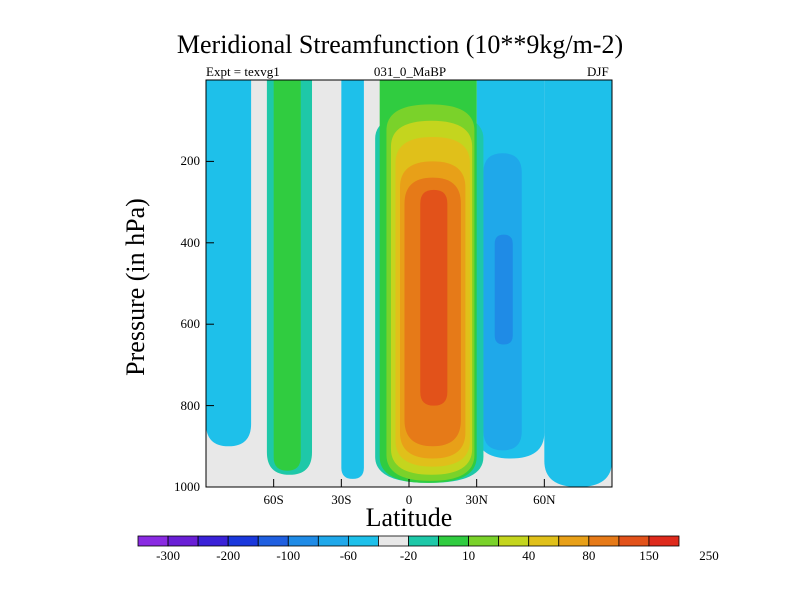 The image size is (800, 600). What do you see at coordinates (190, 242) in the screenshot?
I see `y-tick-label-1: 400` at bounding box center [190, 242].